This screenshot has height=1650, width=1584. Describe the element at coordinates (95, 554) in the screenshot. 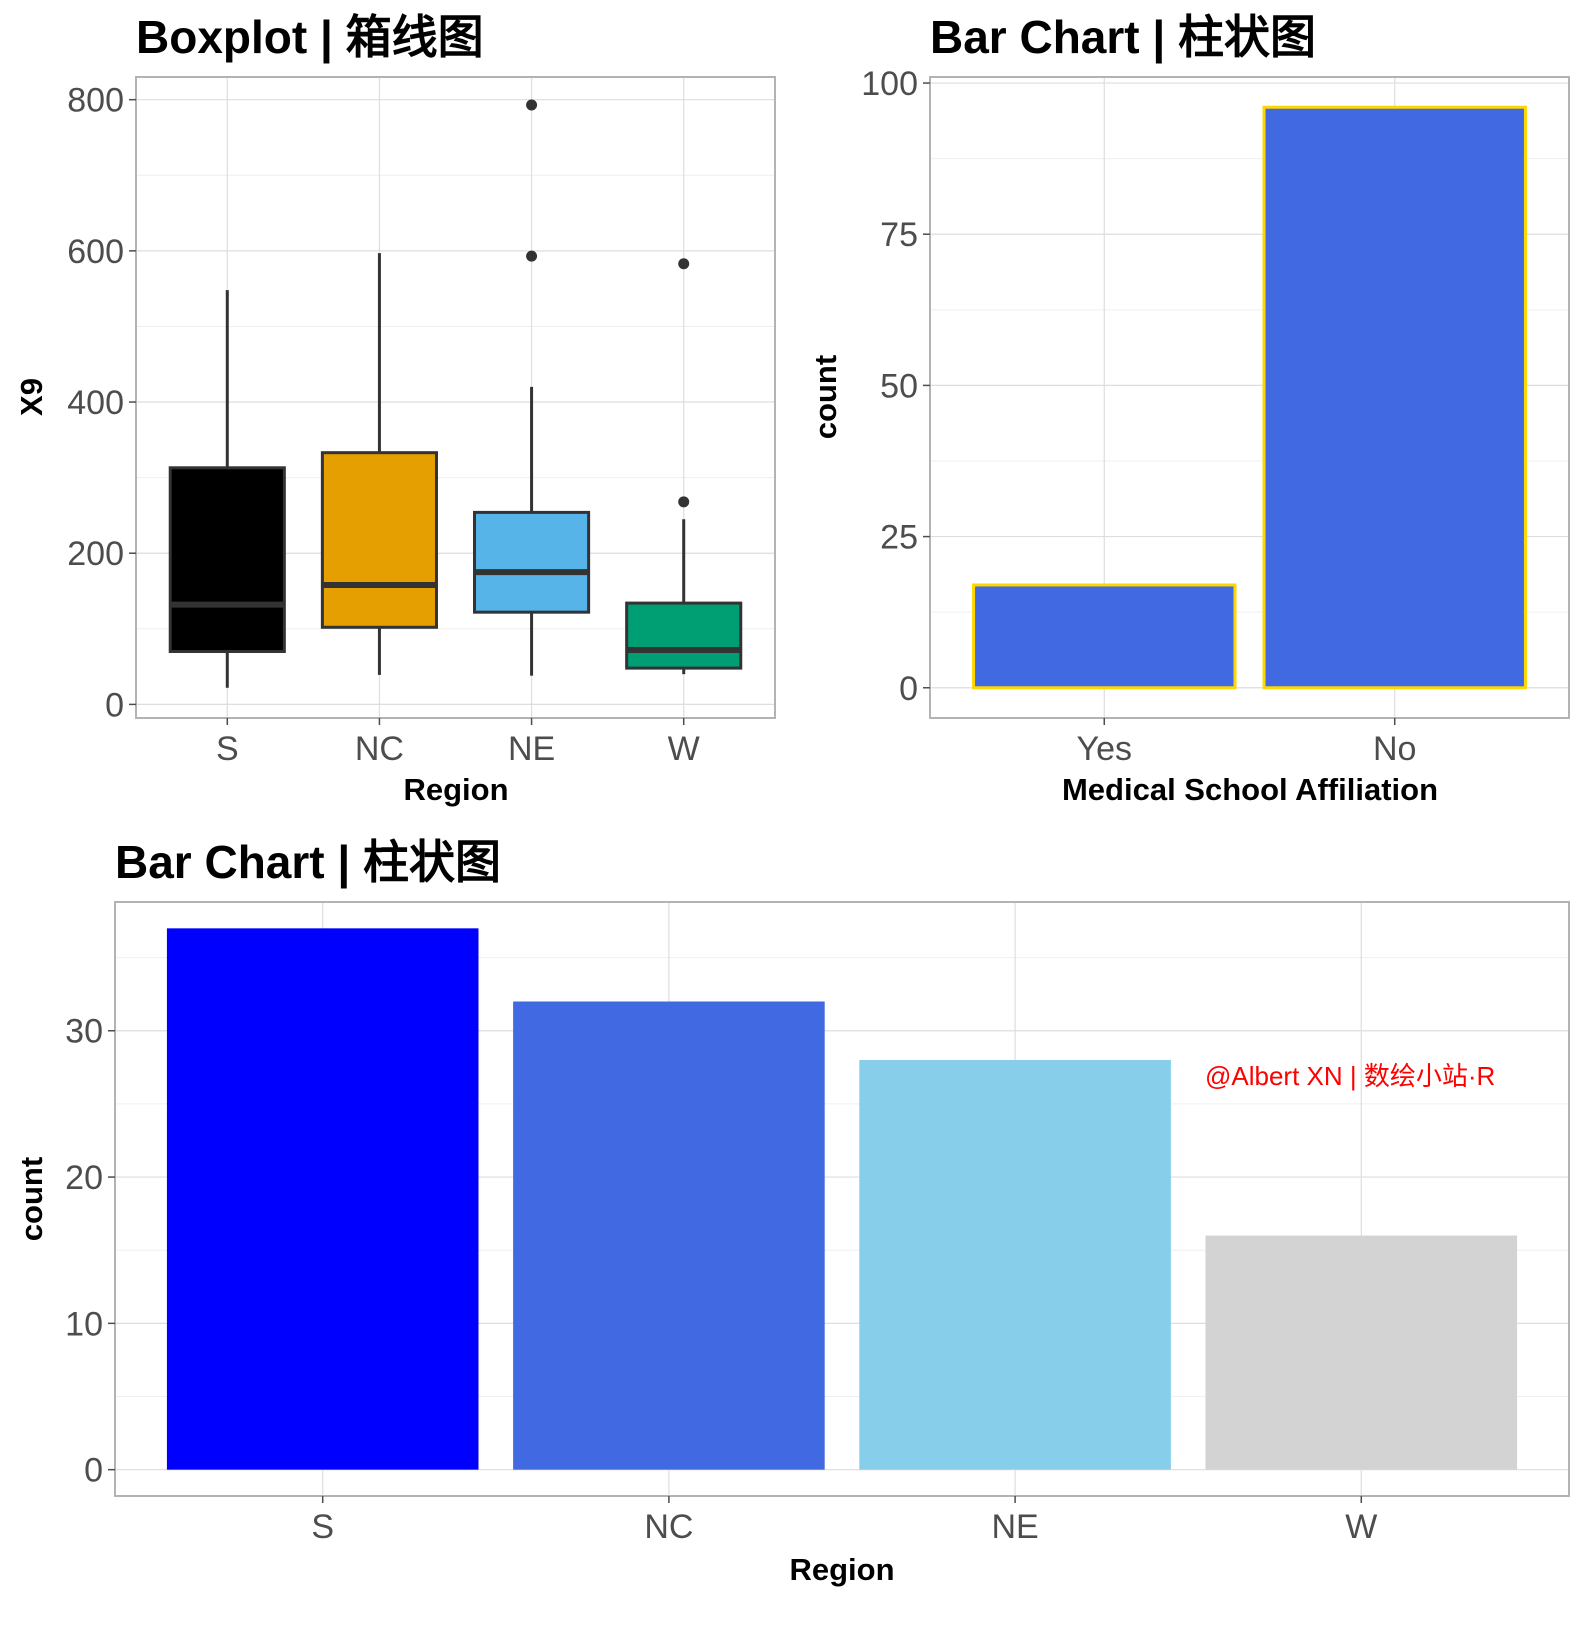

I see `y-tick-label: 200` at that location.